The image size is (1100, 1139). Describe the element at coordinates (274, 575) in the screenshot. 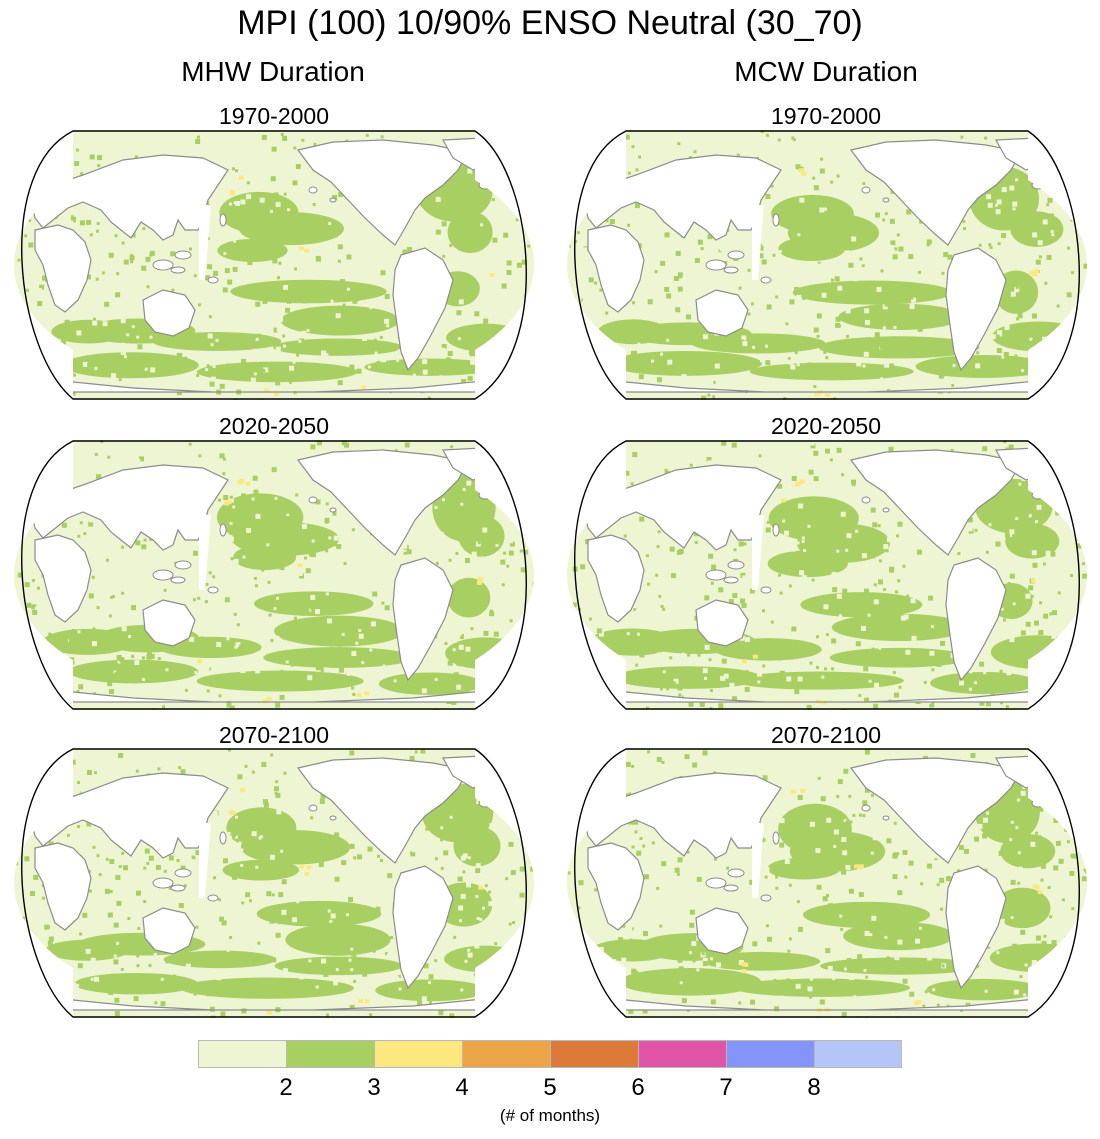

I see `map-mhw-2020` at that location.